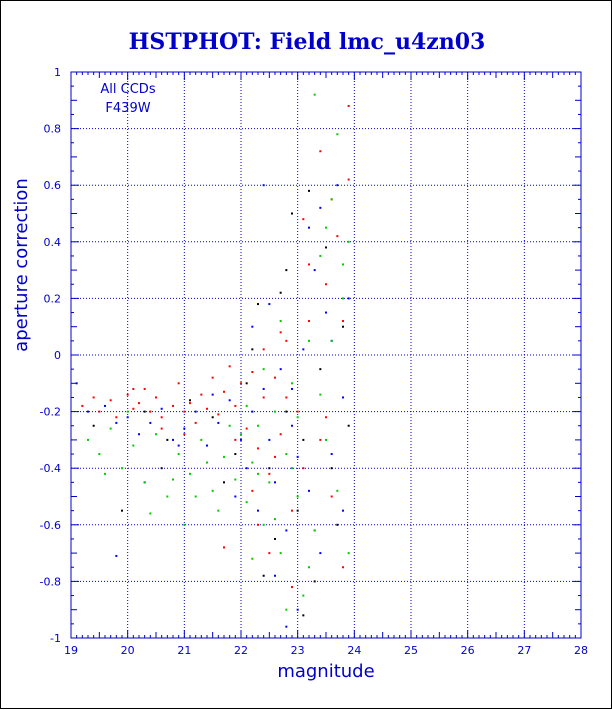  Describe the element at coordinates (21, 265) in the screenshot. I see `y-axis-label: aperture correction` at that location.